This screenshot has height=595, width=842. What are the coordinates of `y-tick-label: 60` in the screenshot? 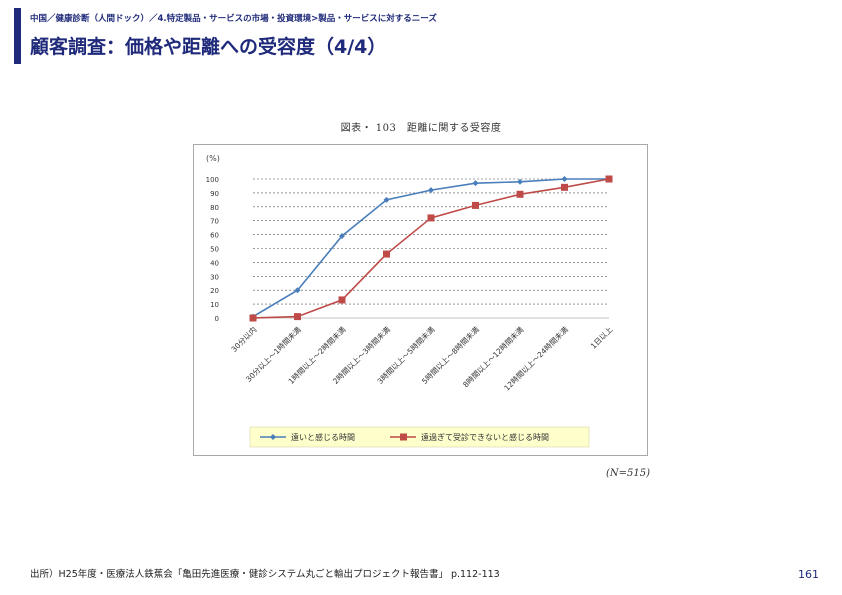 It's located at (214, 236).